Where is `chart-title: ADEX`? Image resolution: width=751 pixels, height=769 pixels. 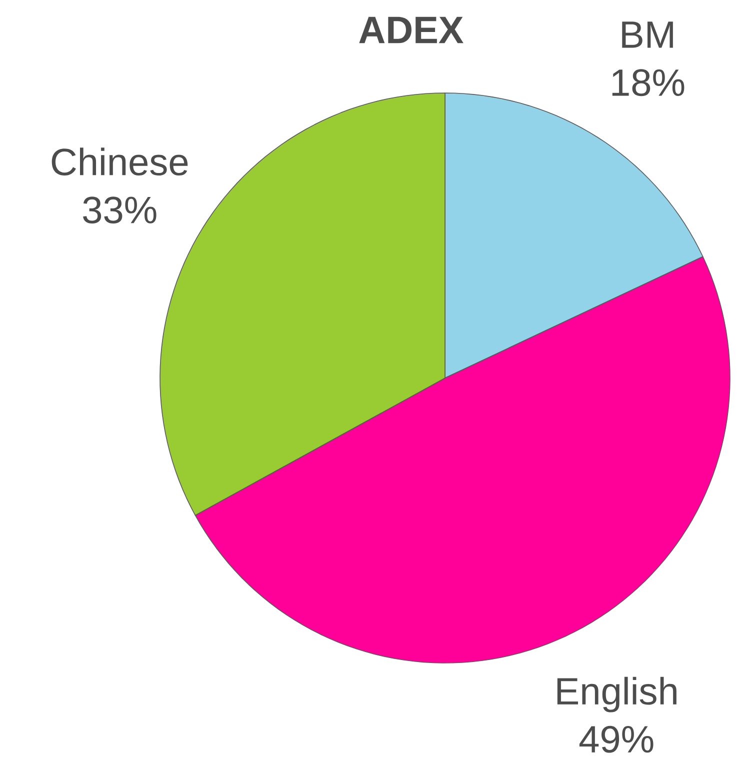
chart-title: ADEX is located at coordinates (411, 30).